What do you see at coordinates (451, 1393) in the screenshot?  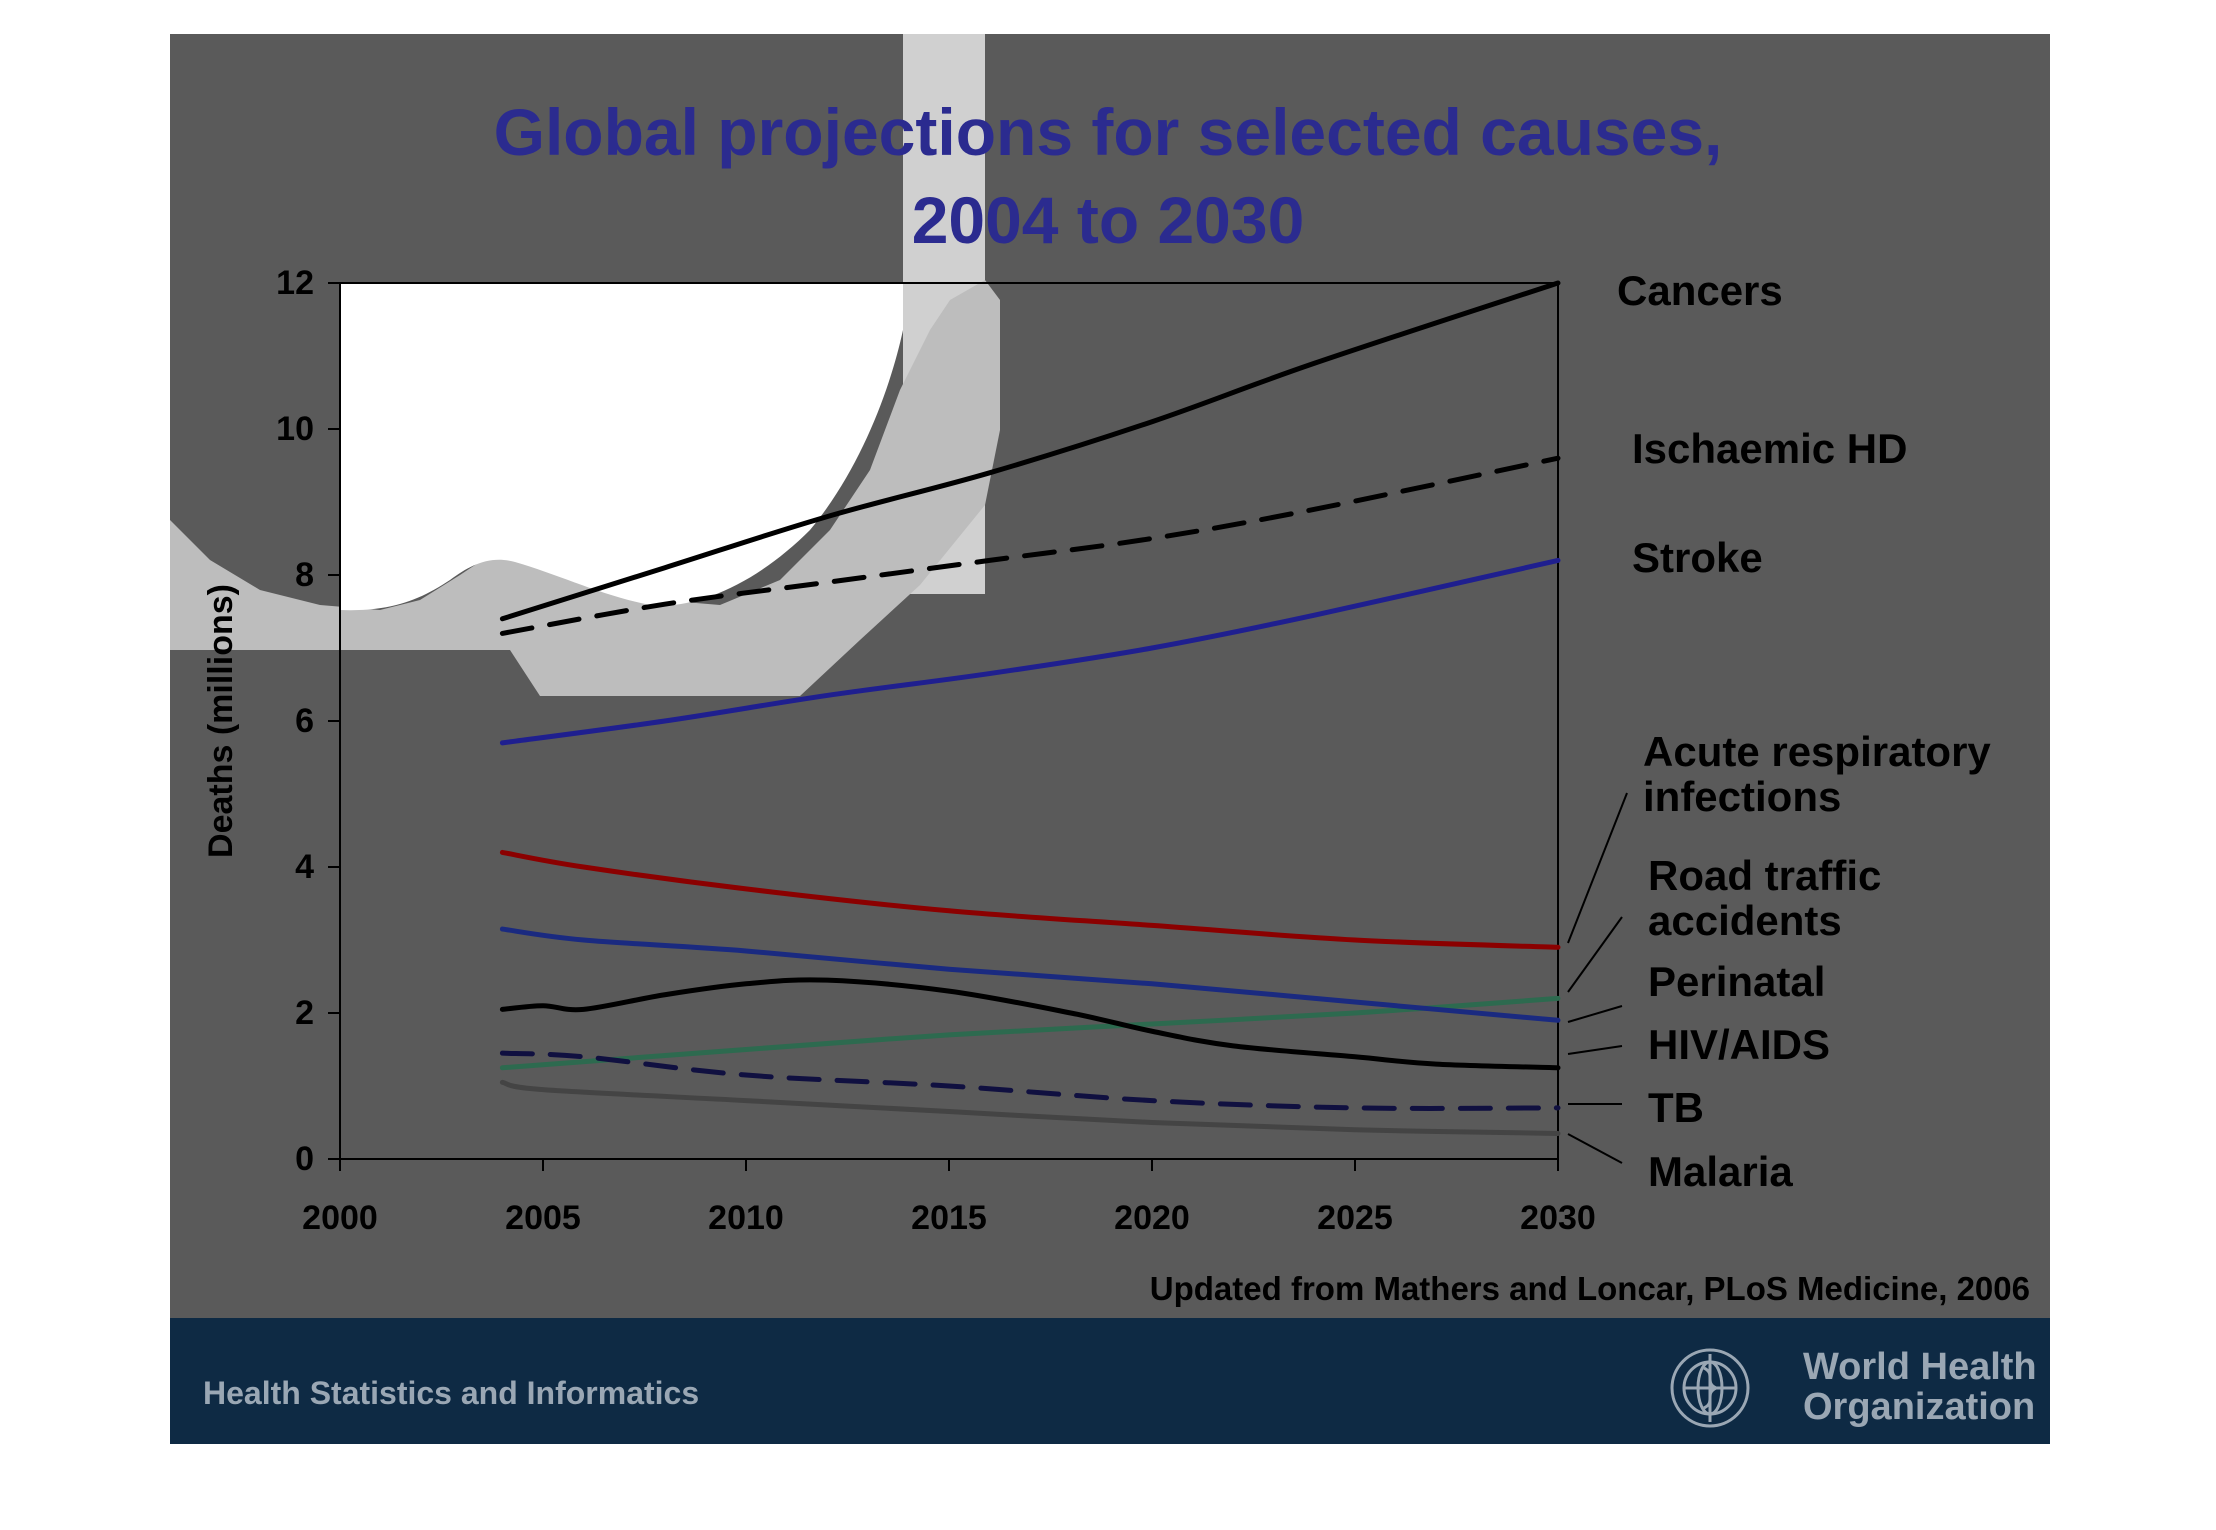 I see `footer-department-label: Health Statistics and Informatics` at bounding box center [451, 1393].